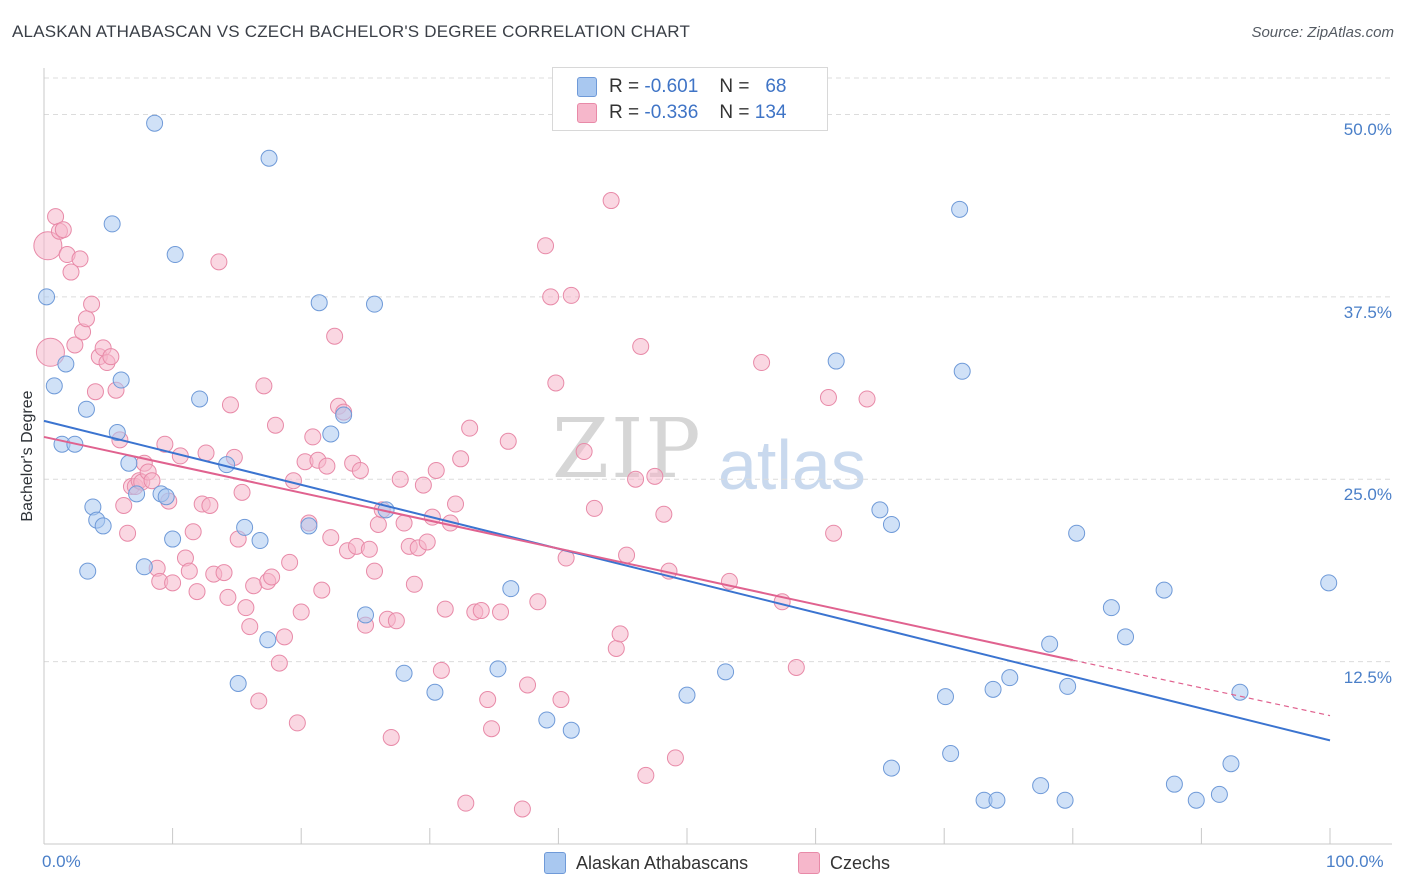 This screenshot has width=1406, height=892. I want to click on stats-legend: R = -0.601 N = 68 R = -0.336 N = 134, so click(690, 99).